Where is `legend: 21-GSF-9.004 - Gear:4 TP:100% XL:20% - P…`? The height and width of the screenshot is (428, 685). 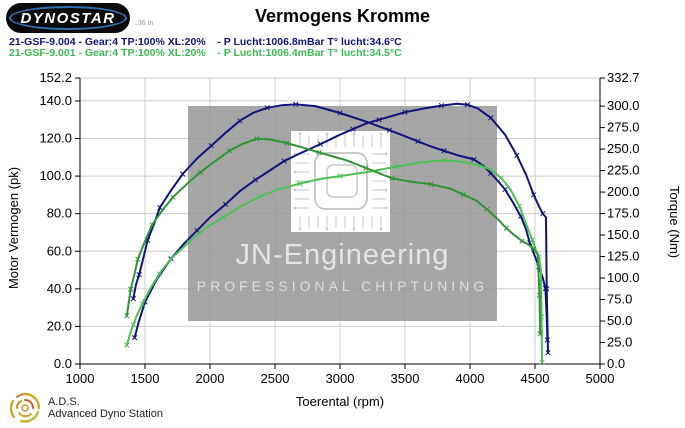
legend: 21-GSF-9.004 - Gear:4 TP:100% XL:20% - P… is located at coordinates (205, 48).